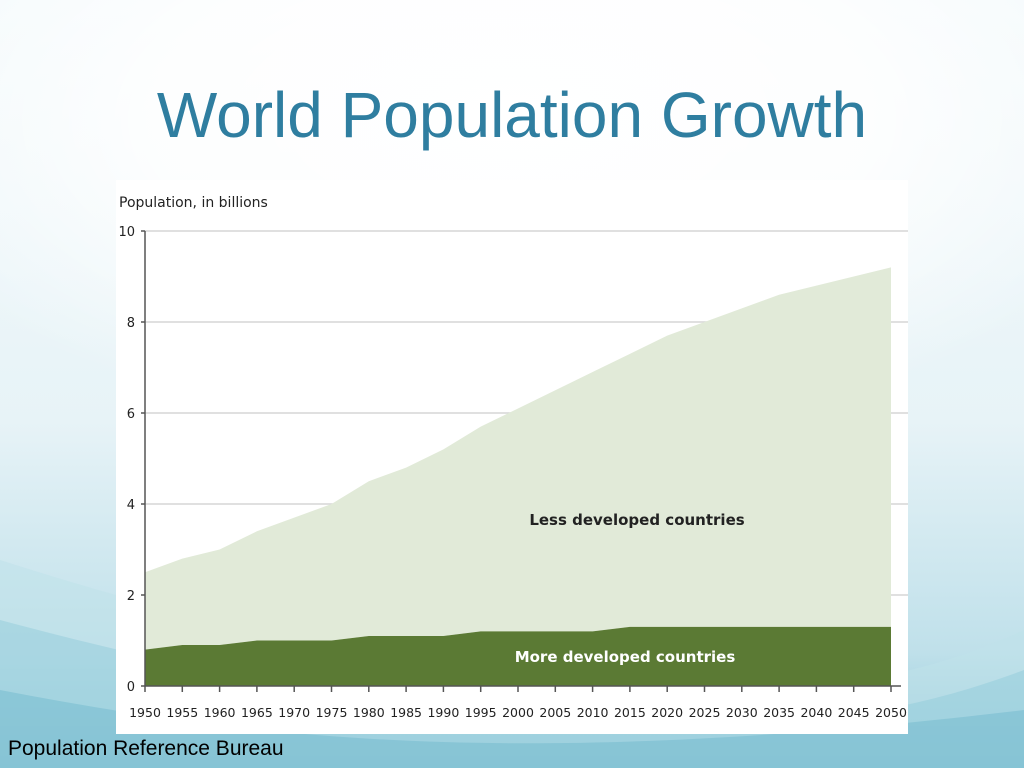 Image resolution: width=1024 pixels, height=768 pixels. Describe the element at coordinates (779, 712) in the screenshot. I see `x-tick-label: 2035` at that location.